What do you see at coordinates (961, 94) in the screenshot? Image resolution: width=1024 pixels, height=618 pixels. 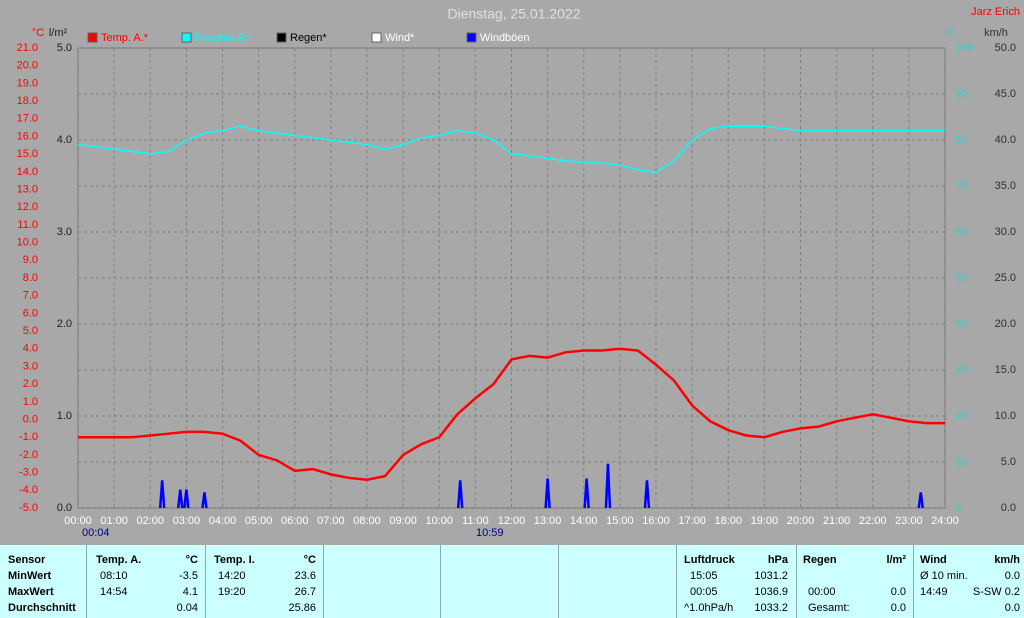 I see `y-tick-label: 90` at bounding box center [961, 94].